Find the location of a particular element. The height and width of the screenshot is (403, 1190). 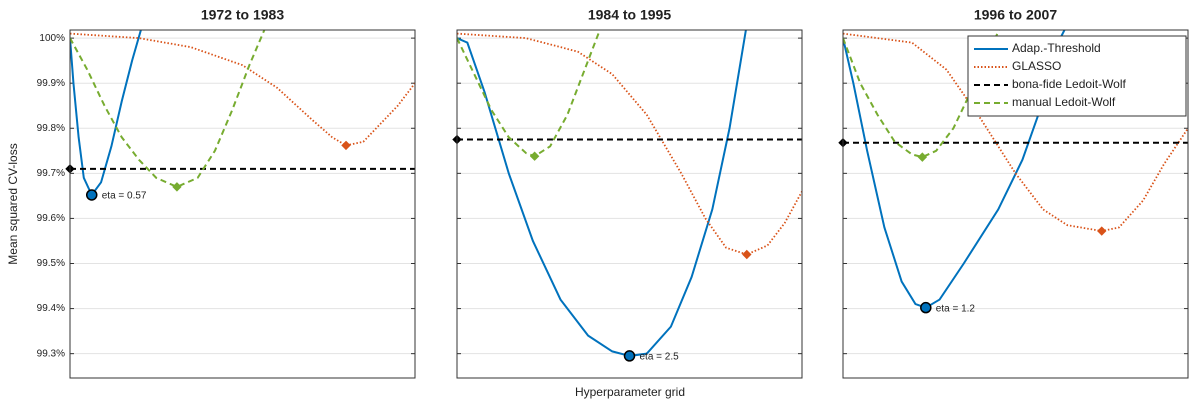

panel-title: 1972 to 1983 is located at coordinates (242, 15).